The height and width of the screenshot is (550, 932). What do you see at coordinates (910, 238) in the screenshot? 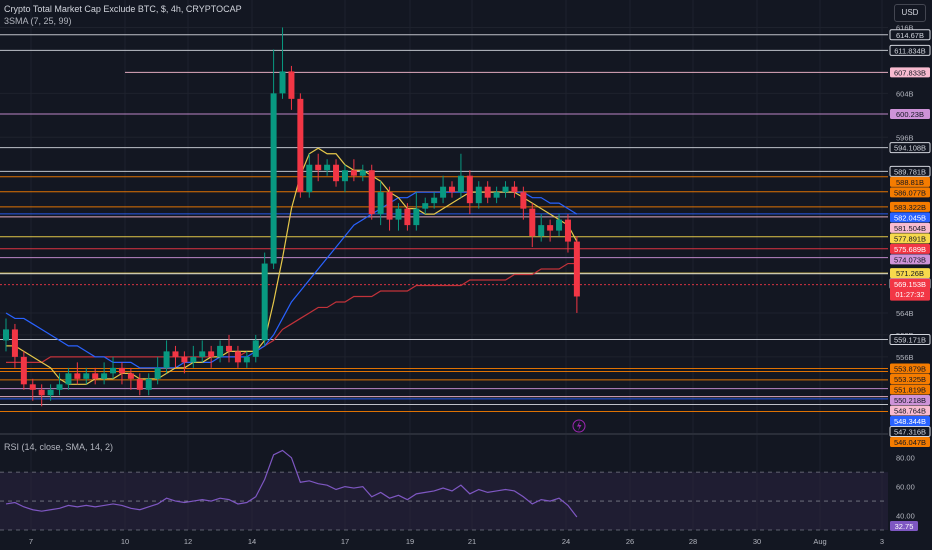
I see `price-level-label: 577.891B` at bounding box center [910, 238].